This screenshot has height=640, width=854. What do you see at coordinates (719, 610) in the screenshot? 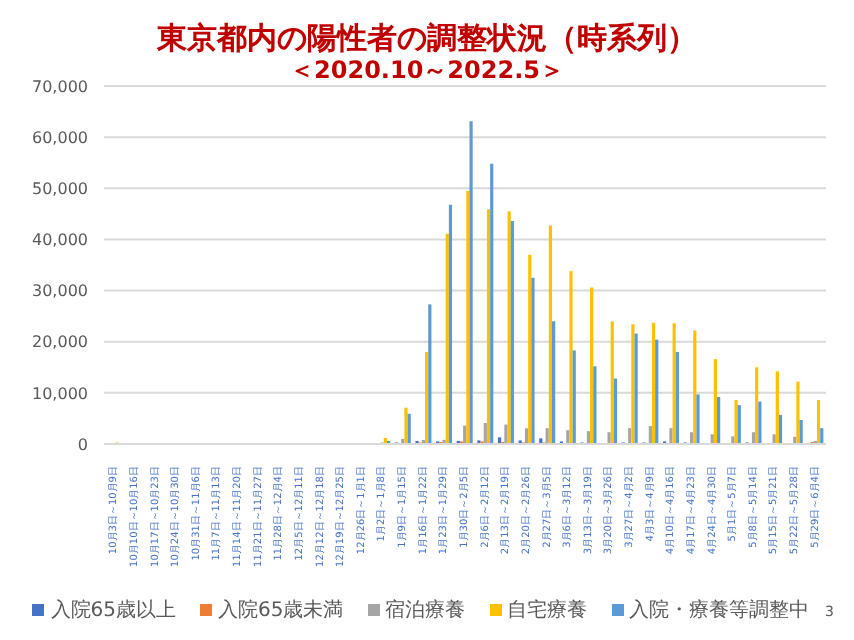
I see `legend-label: 入院・療養等調整中` at bounding box center [719, 610].